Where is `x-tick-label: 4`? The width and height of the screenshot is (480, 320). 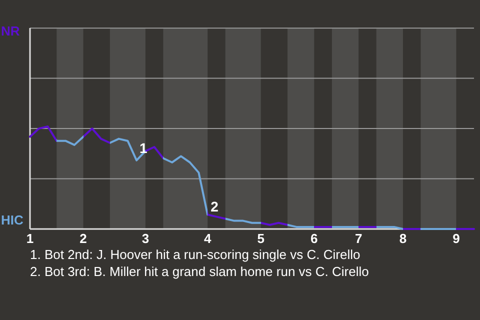
x-tick-label: 4 is located at coordinates (208, 238).